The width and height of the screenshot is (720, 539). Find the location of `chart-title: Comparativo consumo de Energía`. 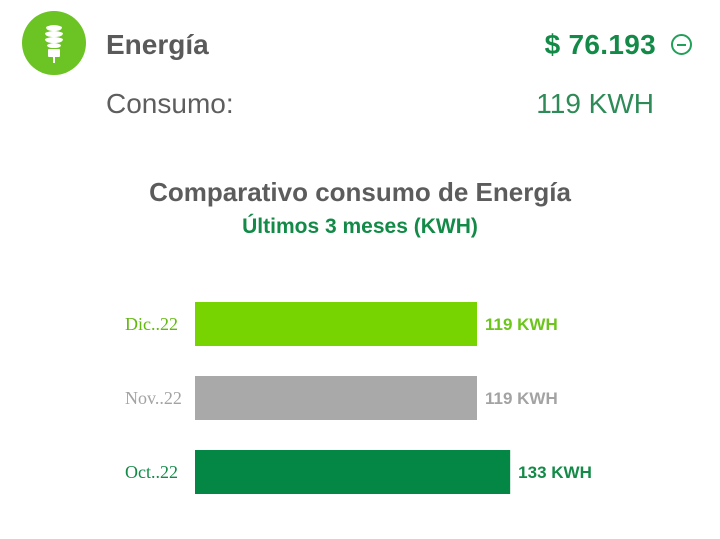

chart-title: Comparativo consumo de Energía is located at coordinates (360, 192).